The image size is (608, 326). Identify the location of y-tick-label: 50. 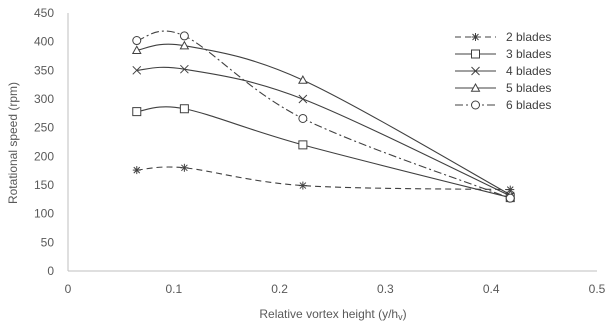
(48, 242).